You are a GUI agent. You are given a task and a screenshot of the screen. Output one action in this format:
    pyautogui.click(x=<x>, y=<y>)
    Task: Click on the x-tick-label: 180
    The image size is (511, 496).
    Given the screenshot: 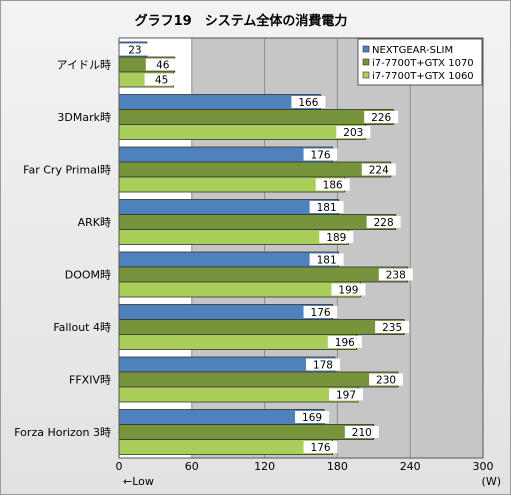 What is the action you would take?
    pyautogui.click(x=337, y=466)
    